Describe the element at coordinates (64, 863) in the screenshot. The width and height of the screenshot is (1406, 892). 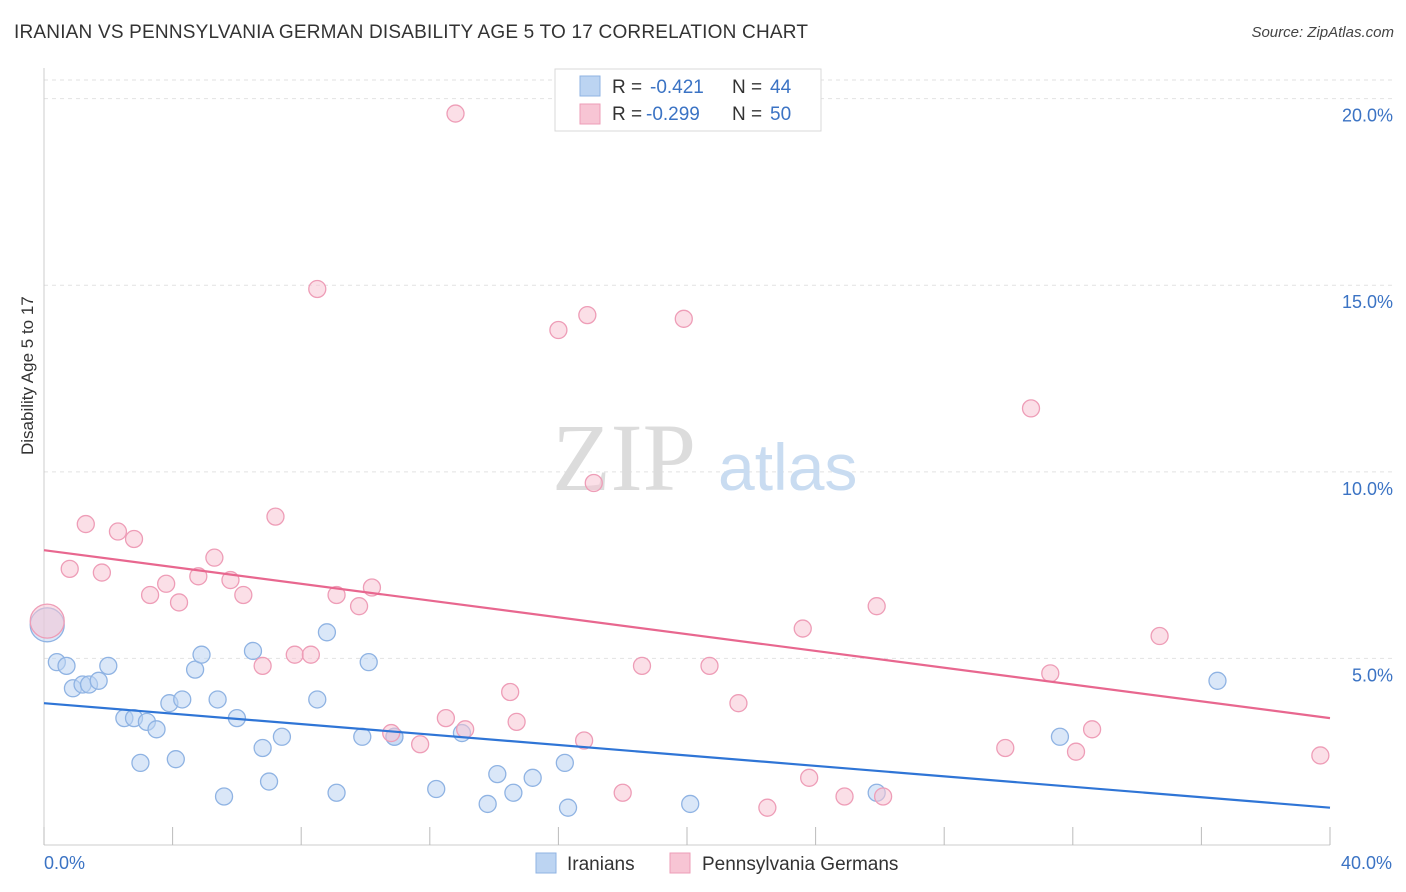
I see `x-tick-label-min: 0.0%` at that location.